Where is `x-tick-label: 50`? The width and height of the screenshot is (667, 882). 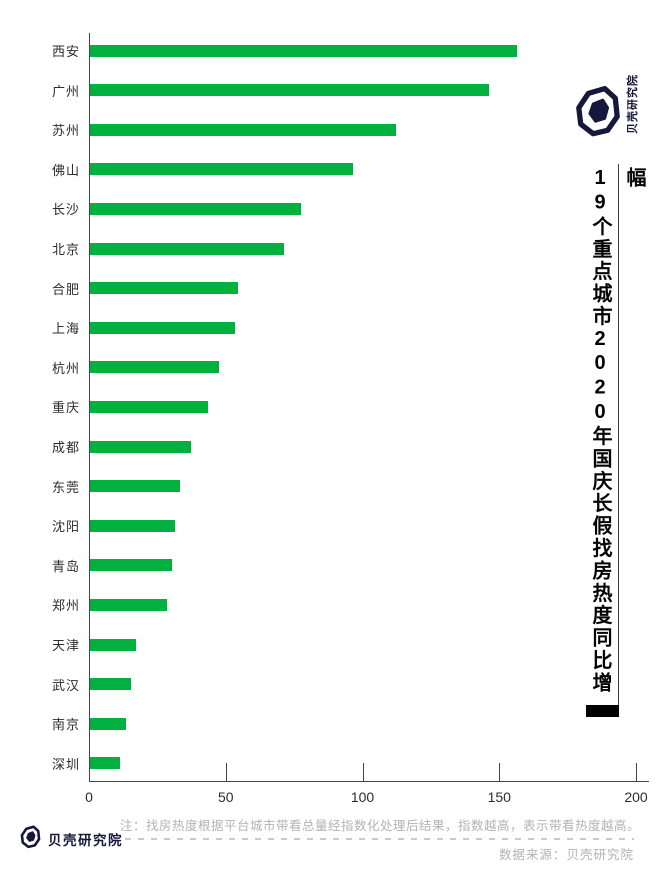 x-tick-label: 50 is located at coordinates (225, 797).